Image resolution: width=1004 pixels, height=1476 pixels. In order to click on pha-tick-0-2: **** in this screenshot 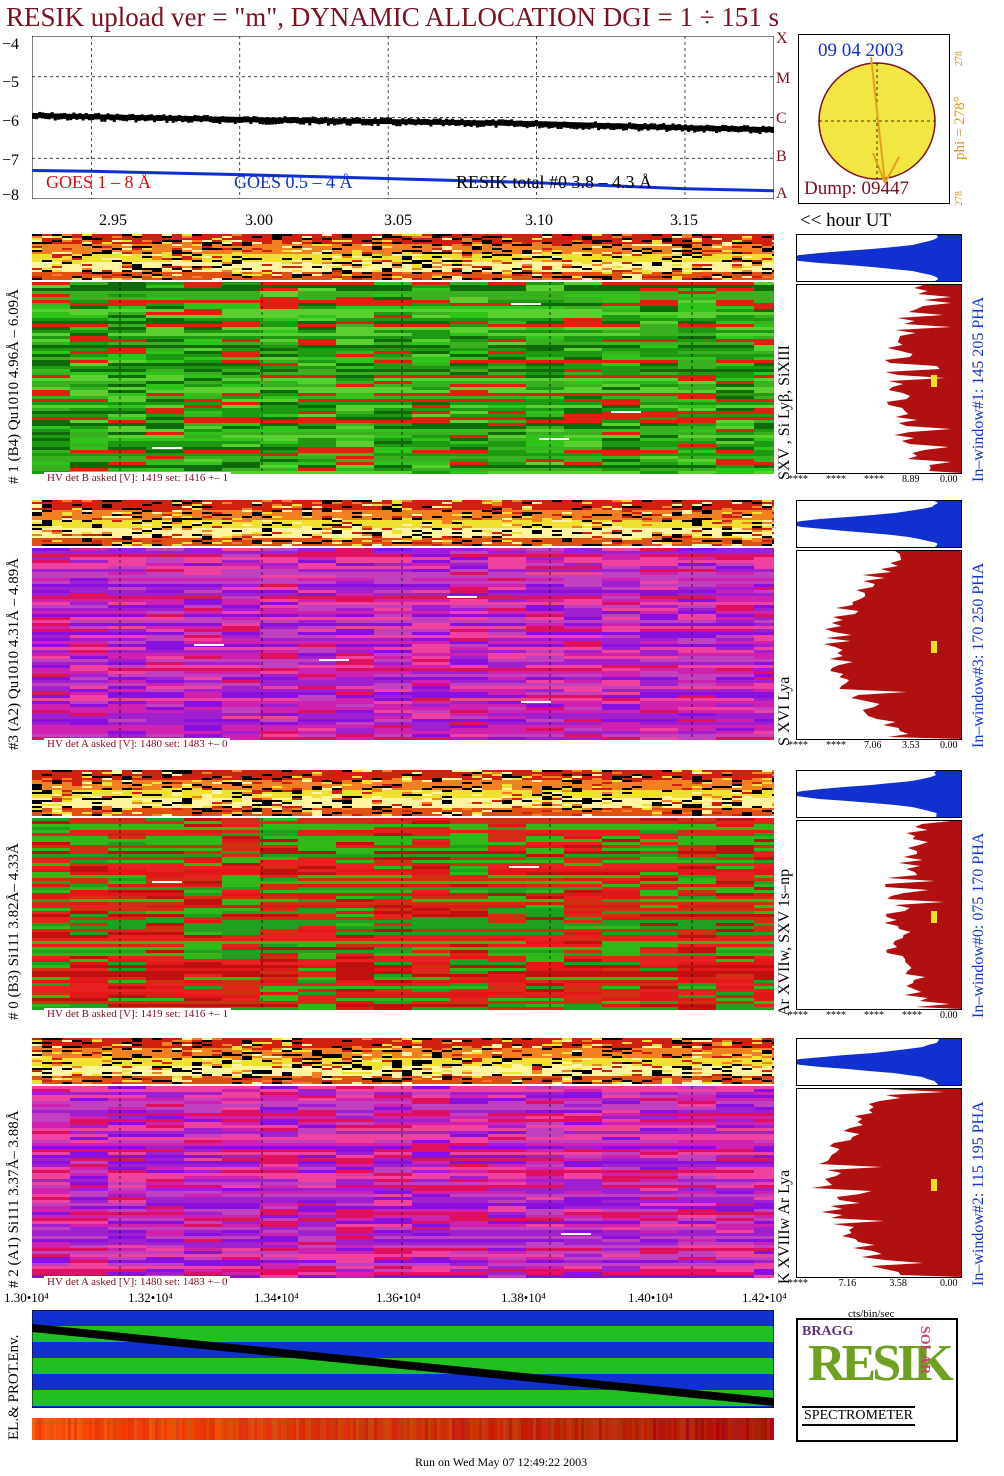, I will do `click(874, 479)`.